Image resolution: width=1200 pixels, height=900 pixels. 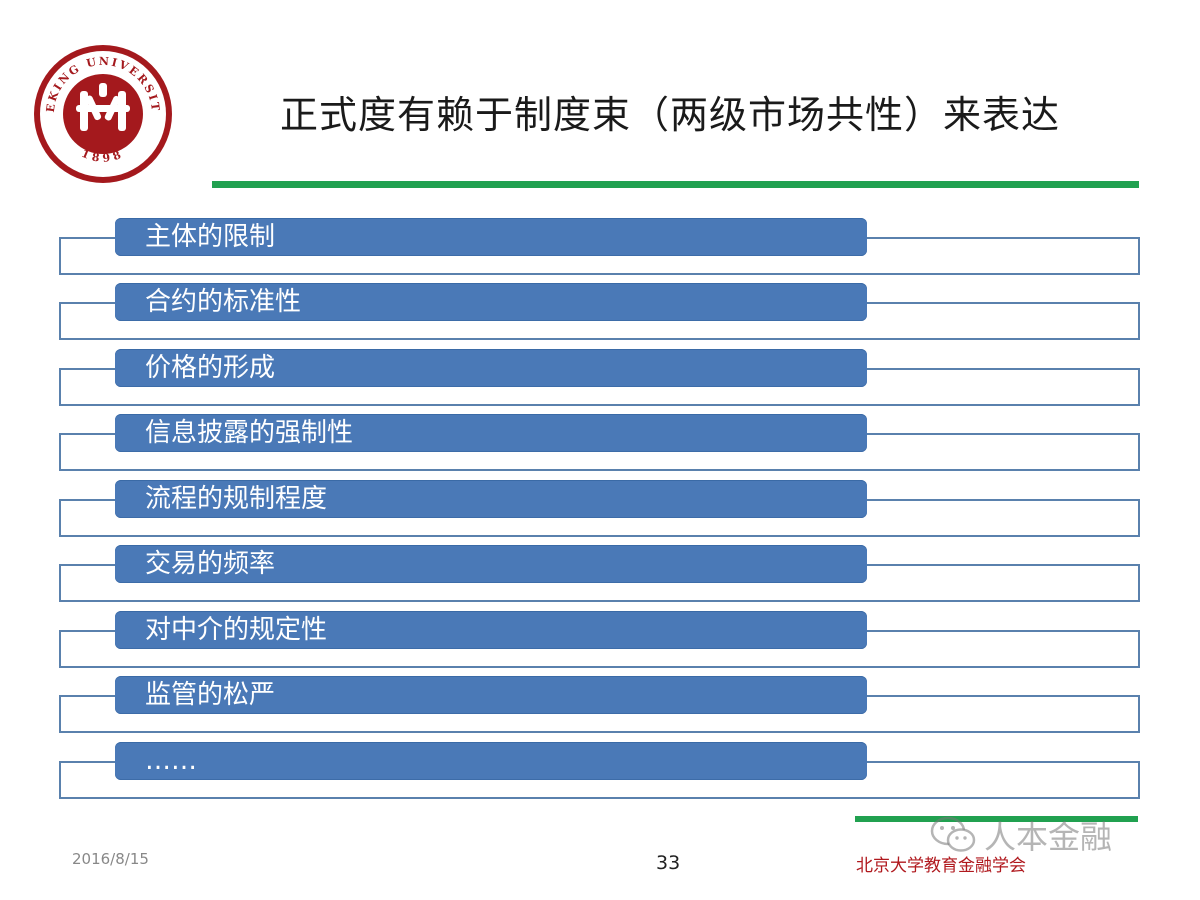 I want to click on svg-text: 1898, so click(x=102, y=156).